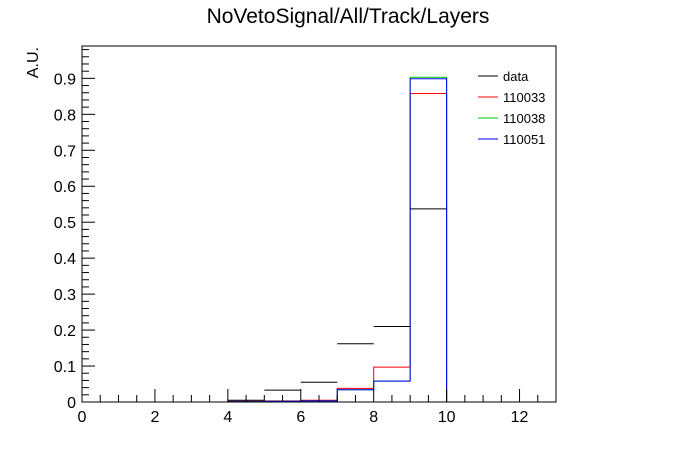 This screenshot has height=472, width=696. I want to click on y-tick-label: 0.3, so click(65, 295).